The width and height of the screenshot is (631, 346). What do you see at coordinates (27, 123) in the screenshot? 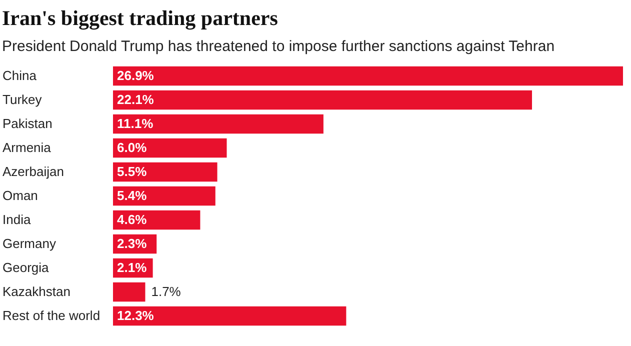
I see `y-tick-label: Pakistan` at bounding box center [27, 123].